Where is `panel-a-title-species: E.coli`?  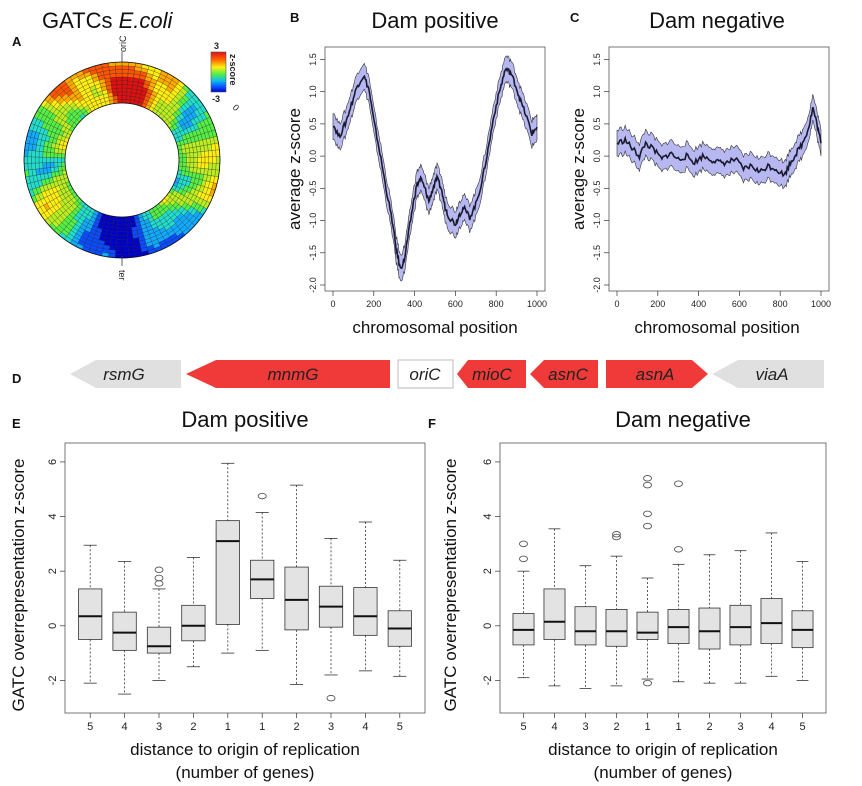
panel-a-title-species: E.coli is located at coordinates (146, 20).